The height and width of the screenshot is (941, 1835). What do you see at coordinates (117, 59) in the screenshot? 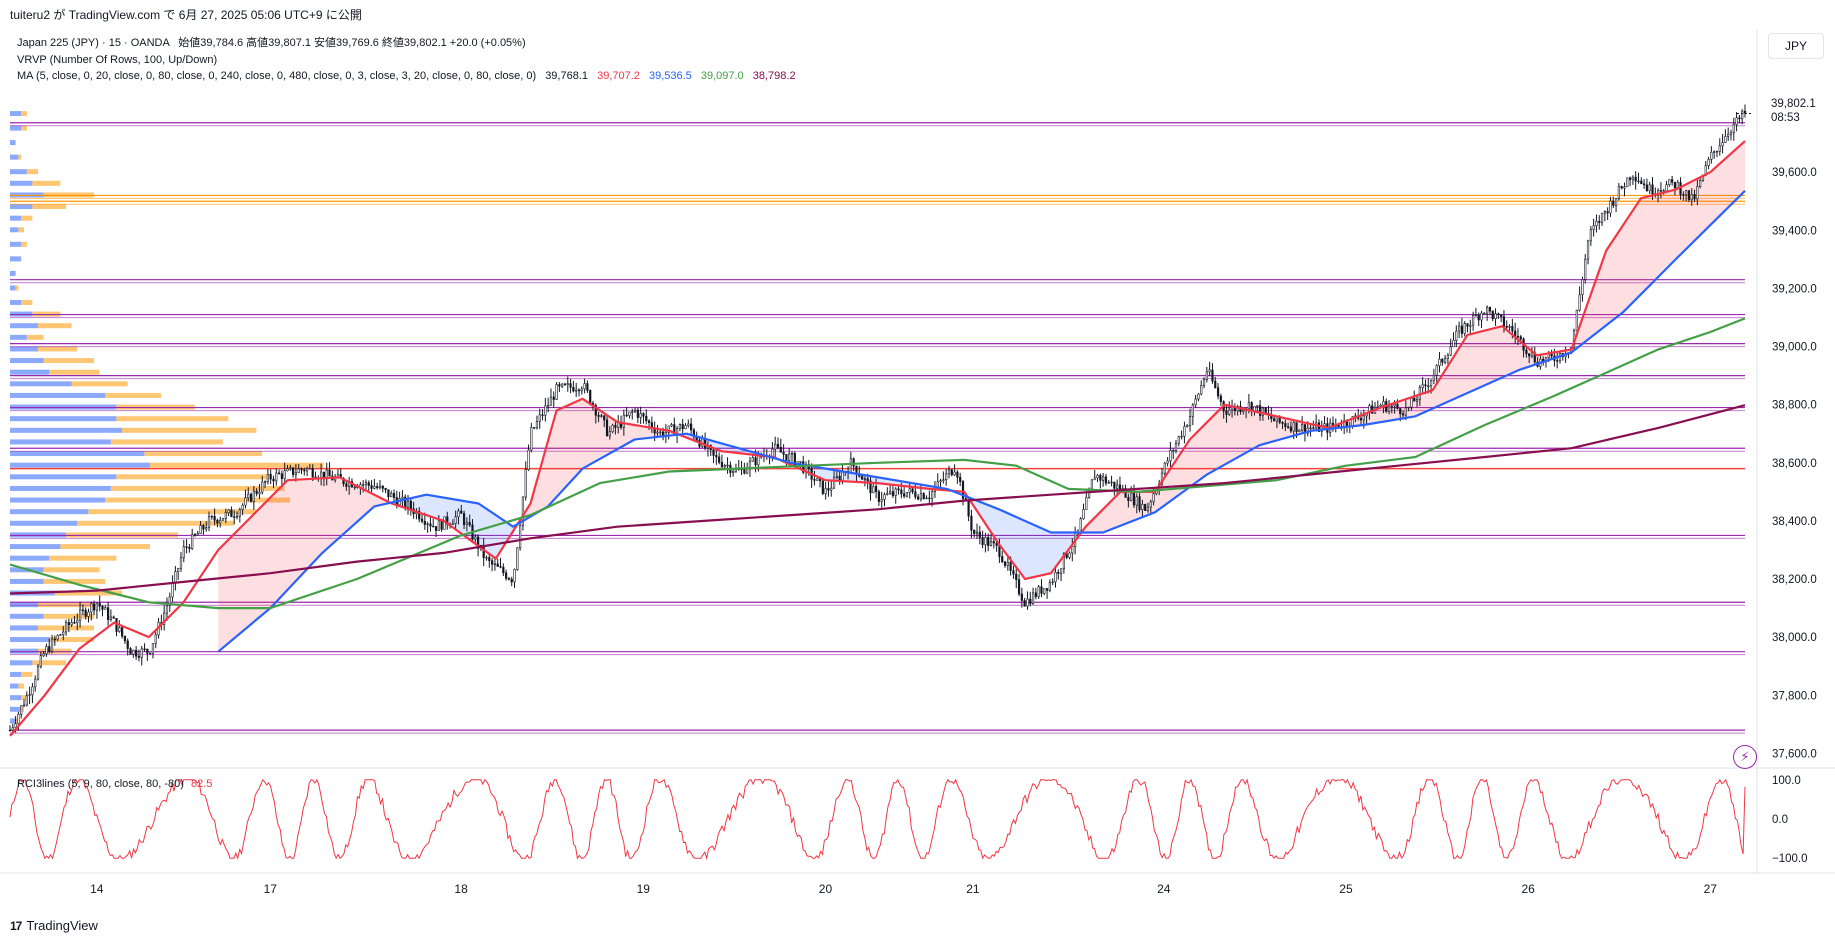
I see `vrvp-row: VRVP (Number Of Rows, 100, Up/Down)` at bounding box center [117, 59].